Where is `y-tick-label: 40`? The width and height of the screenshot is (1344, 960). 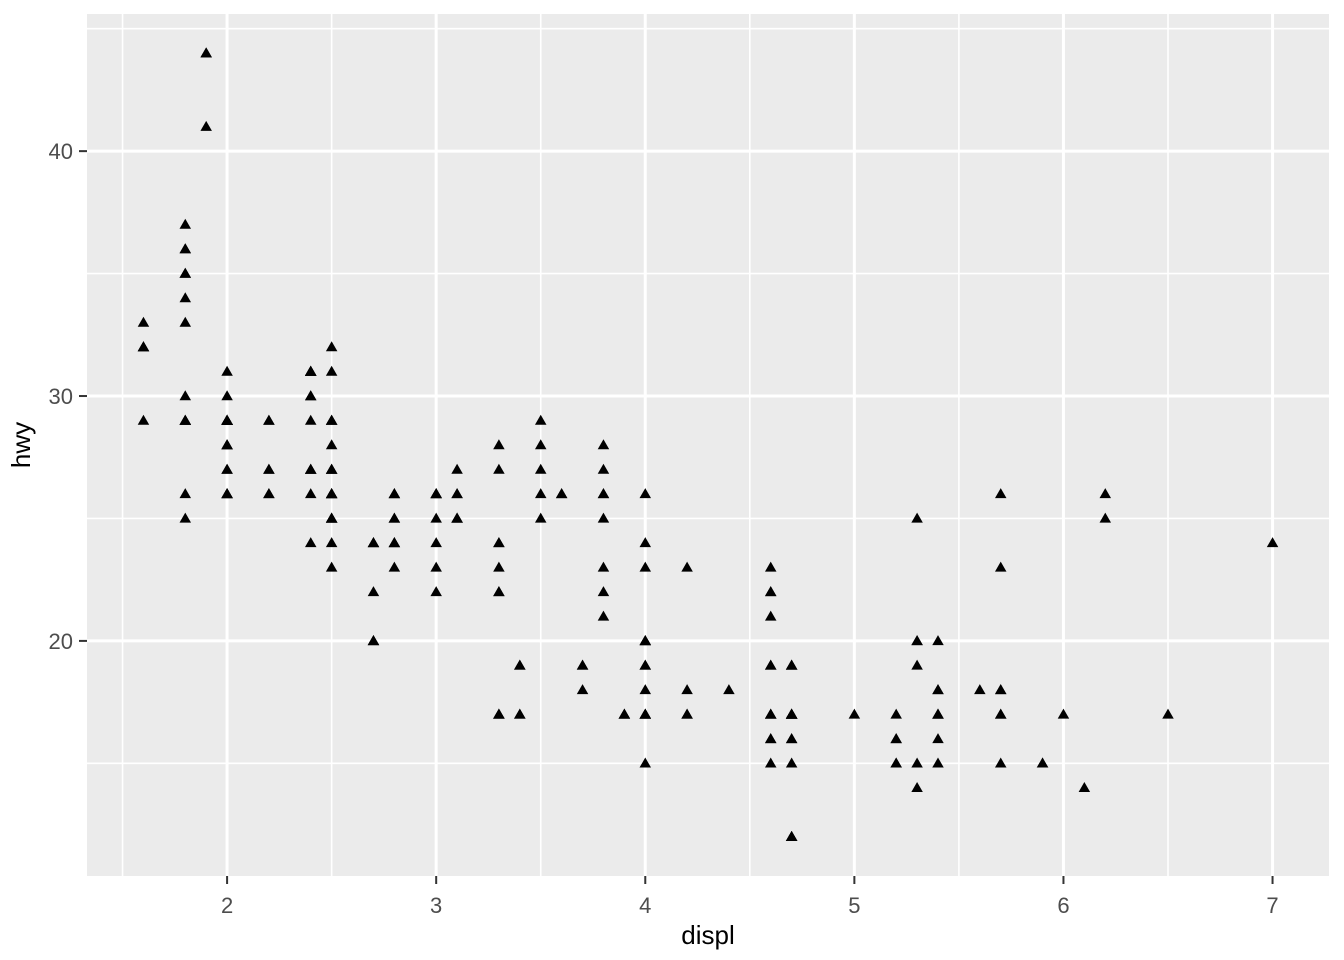 y-tick-label: 40 is located at coordinates (61, 151).